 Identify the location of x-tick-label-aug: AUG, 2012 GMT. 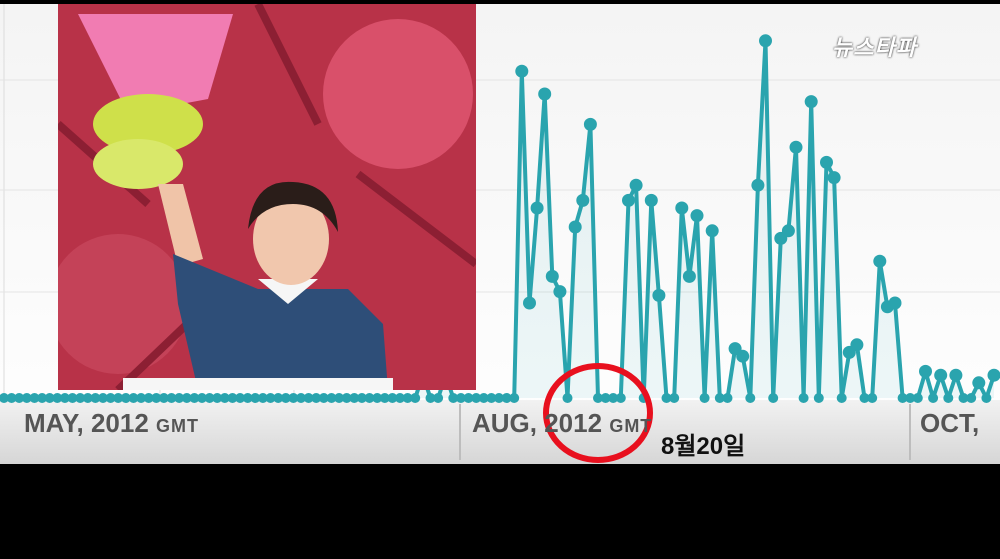
(562, 423).